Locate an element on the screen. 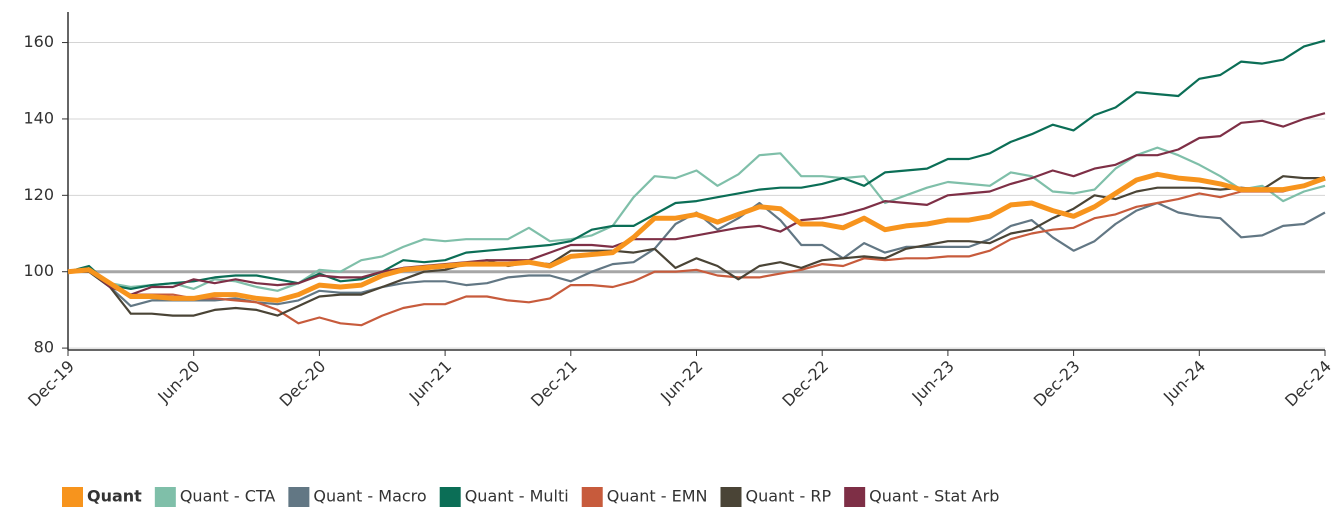  x-tick-label: Jun-23 is located at coordinates (933, 382).